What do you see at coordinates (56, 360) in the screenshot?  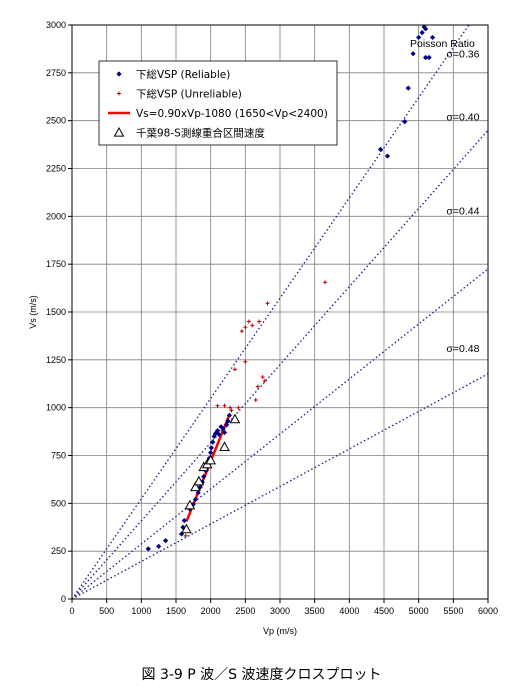 I see `y-tick-label: 1250` at bounding box center [56, 360].